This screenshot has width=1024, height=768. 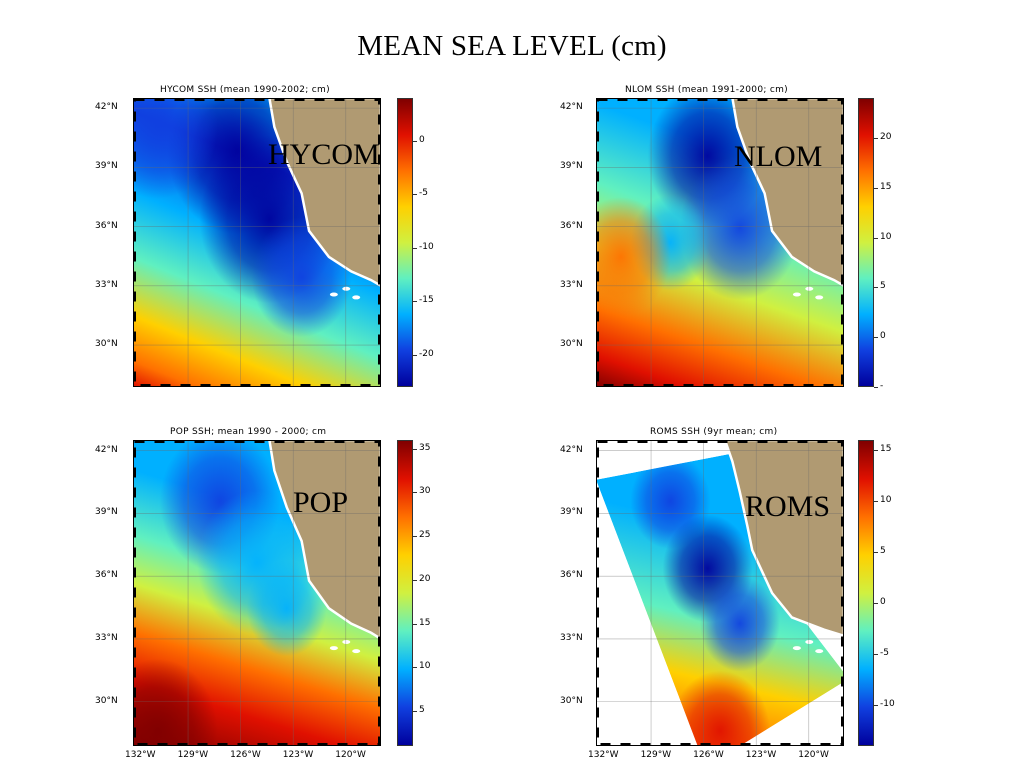 I want to click on colorbar-tick-label: -5, so click(x=884, y=653).